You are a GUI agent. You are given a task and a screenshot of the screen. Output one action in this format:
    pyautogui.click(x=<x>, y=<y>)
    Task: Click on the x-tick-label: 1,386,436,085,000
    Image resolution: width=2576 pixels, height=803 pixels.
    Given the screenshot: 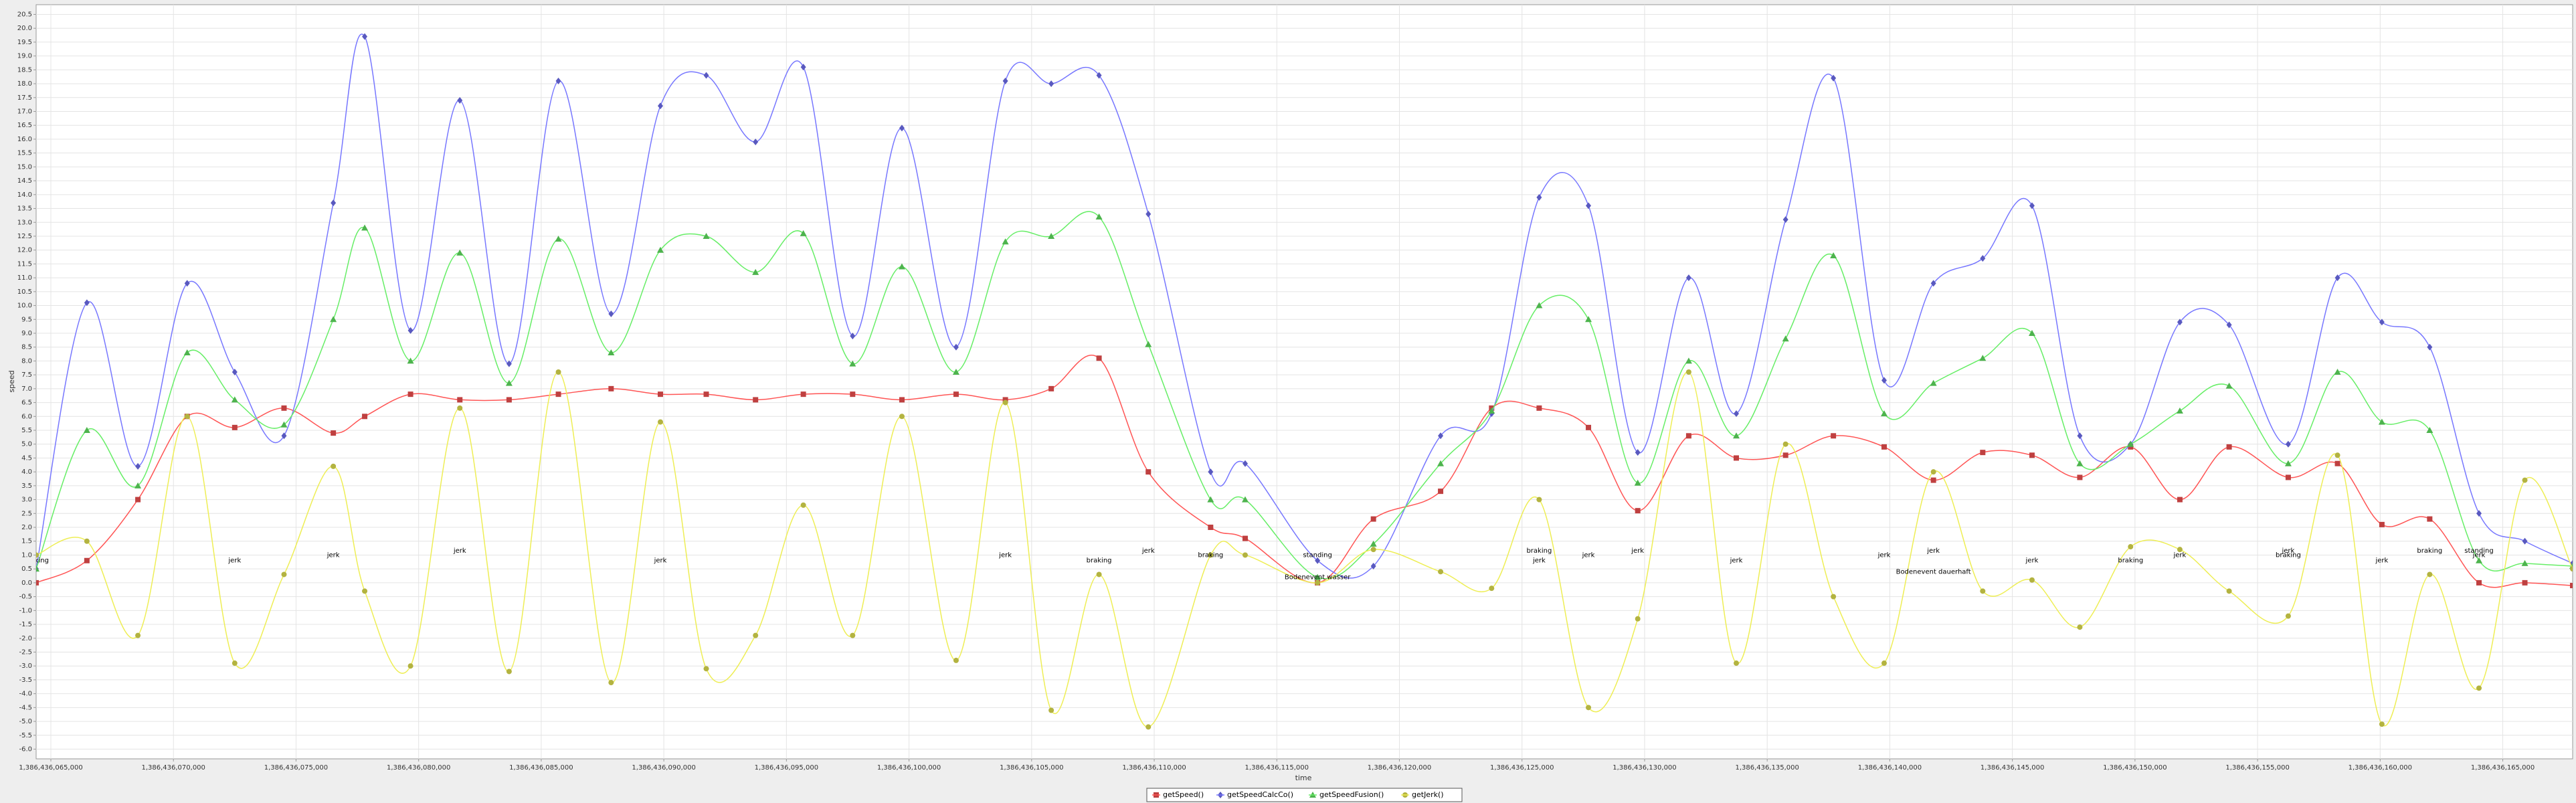 What is the action you would take?
    pyautogui.click(x=541, y=768)
    